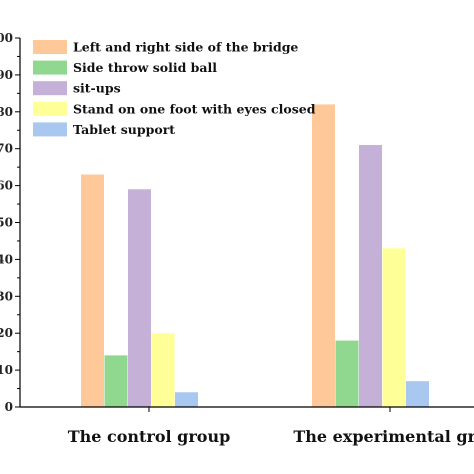 Image resolution: width=474 pixels, height=474 pixels. What do you see at coordinates (6, 259) in the screenshot?
I see `y-tick-label: 40` at bounding box center [6, 259].